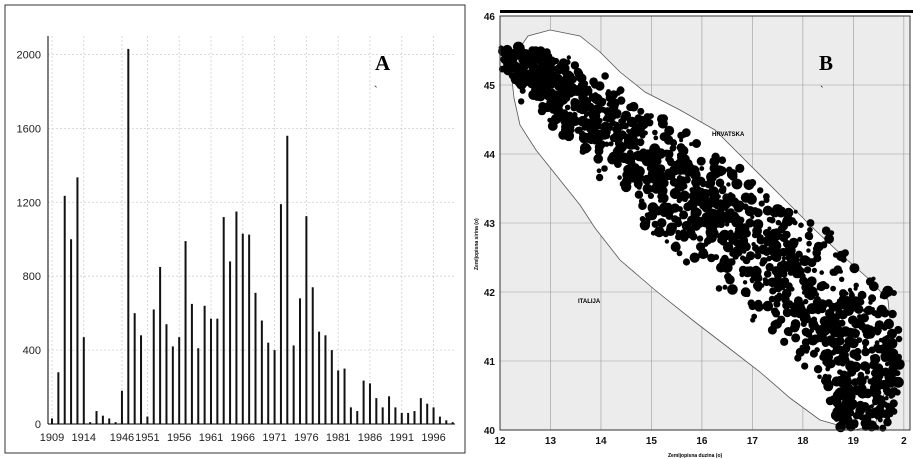 The image size is (913, 459). I want to click on chart-b-x-tick-label: 17, so click(753, 441).